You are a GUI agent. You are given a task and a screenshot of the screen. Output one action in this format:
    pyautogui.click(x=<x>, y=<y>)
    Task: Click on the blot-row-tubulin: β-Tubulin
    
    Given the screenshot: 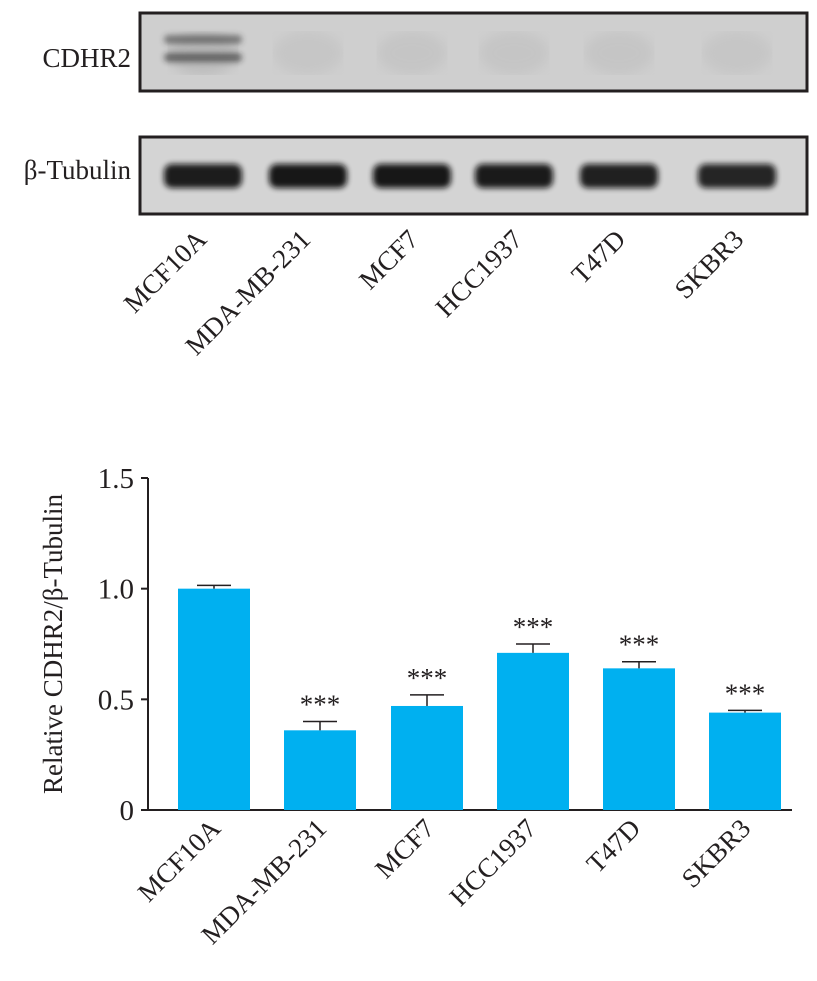 What is the action you would take?
    pyautogui.click(x=416, y=175)
    